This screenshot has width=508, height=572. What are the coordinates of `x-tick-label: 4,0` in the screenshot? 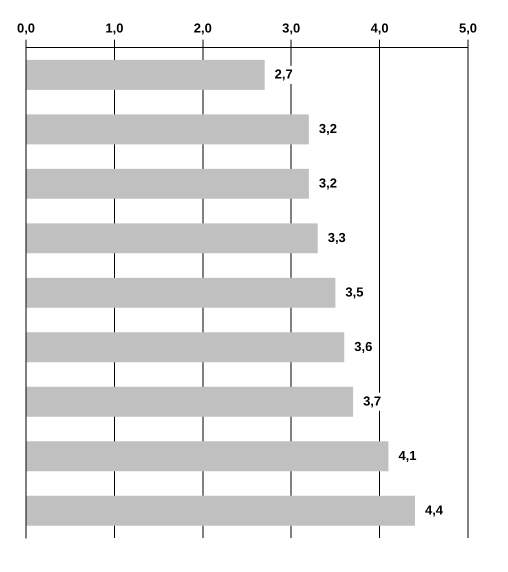 It's located at (379, 28).